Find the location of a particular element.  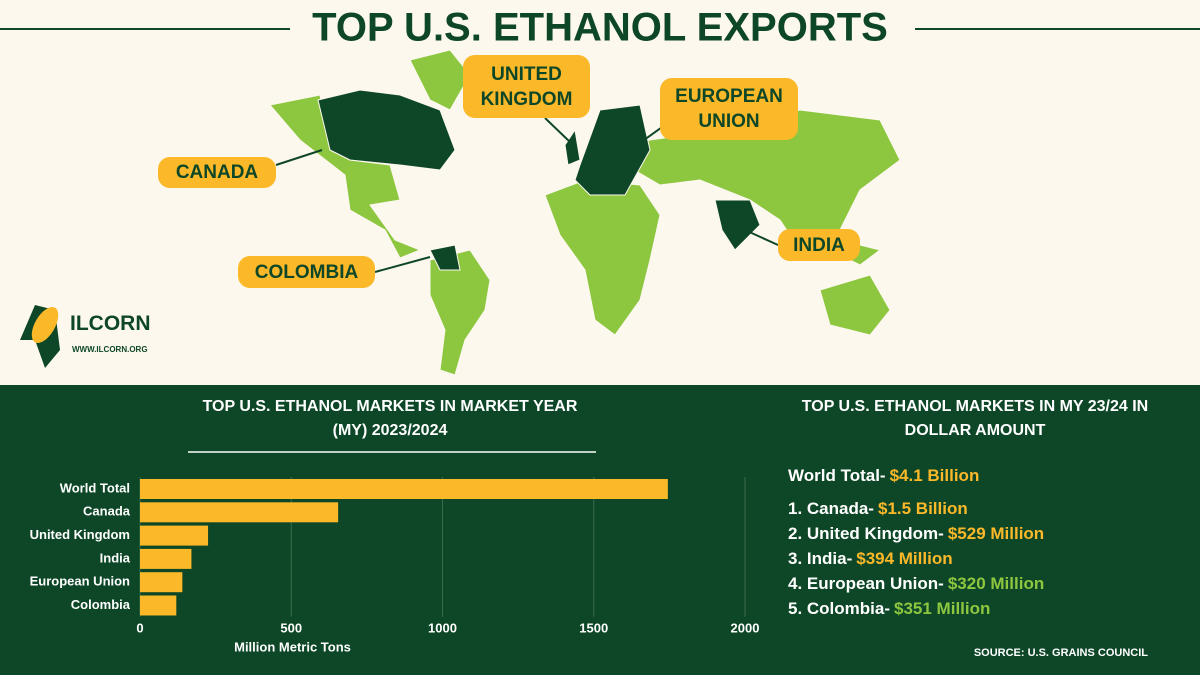

map-label: INDIA is located at coordinates (819, 245).